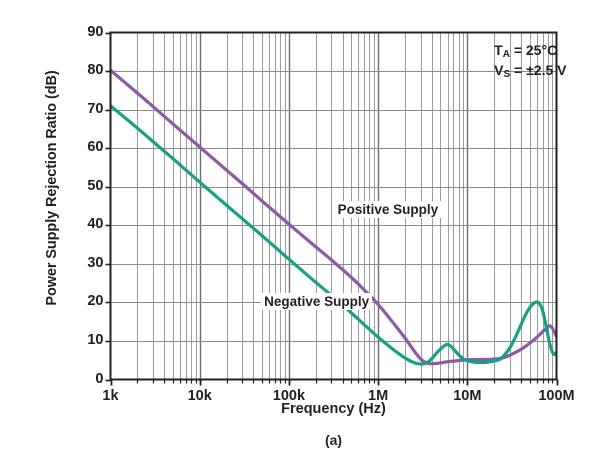 The height and width of the screenshot is (461, 613). Describe the element at coordinates (538, 70) in the screenshot. I see `annotation-supply-value: = ±2.5 V` at that location.